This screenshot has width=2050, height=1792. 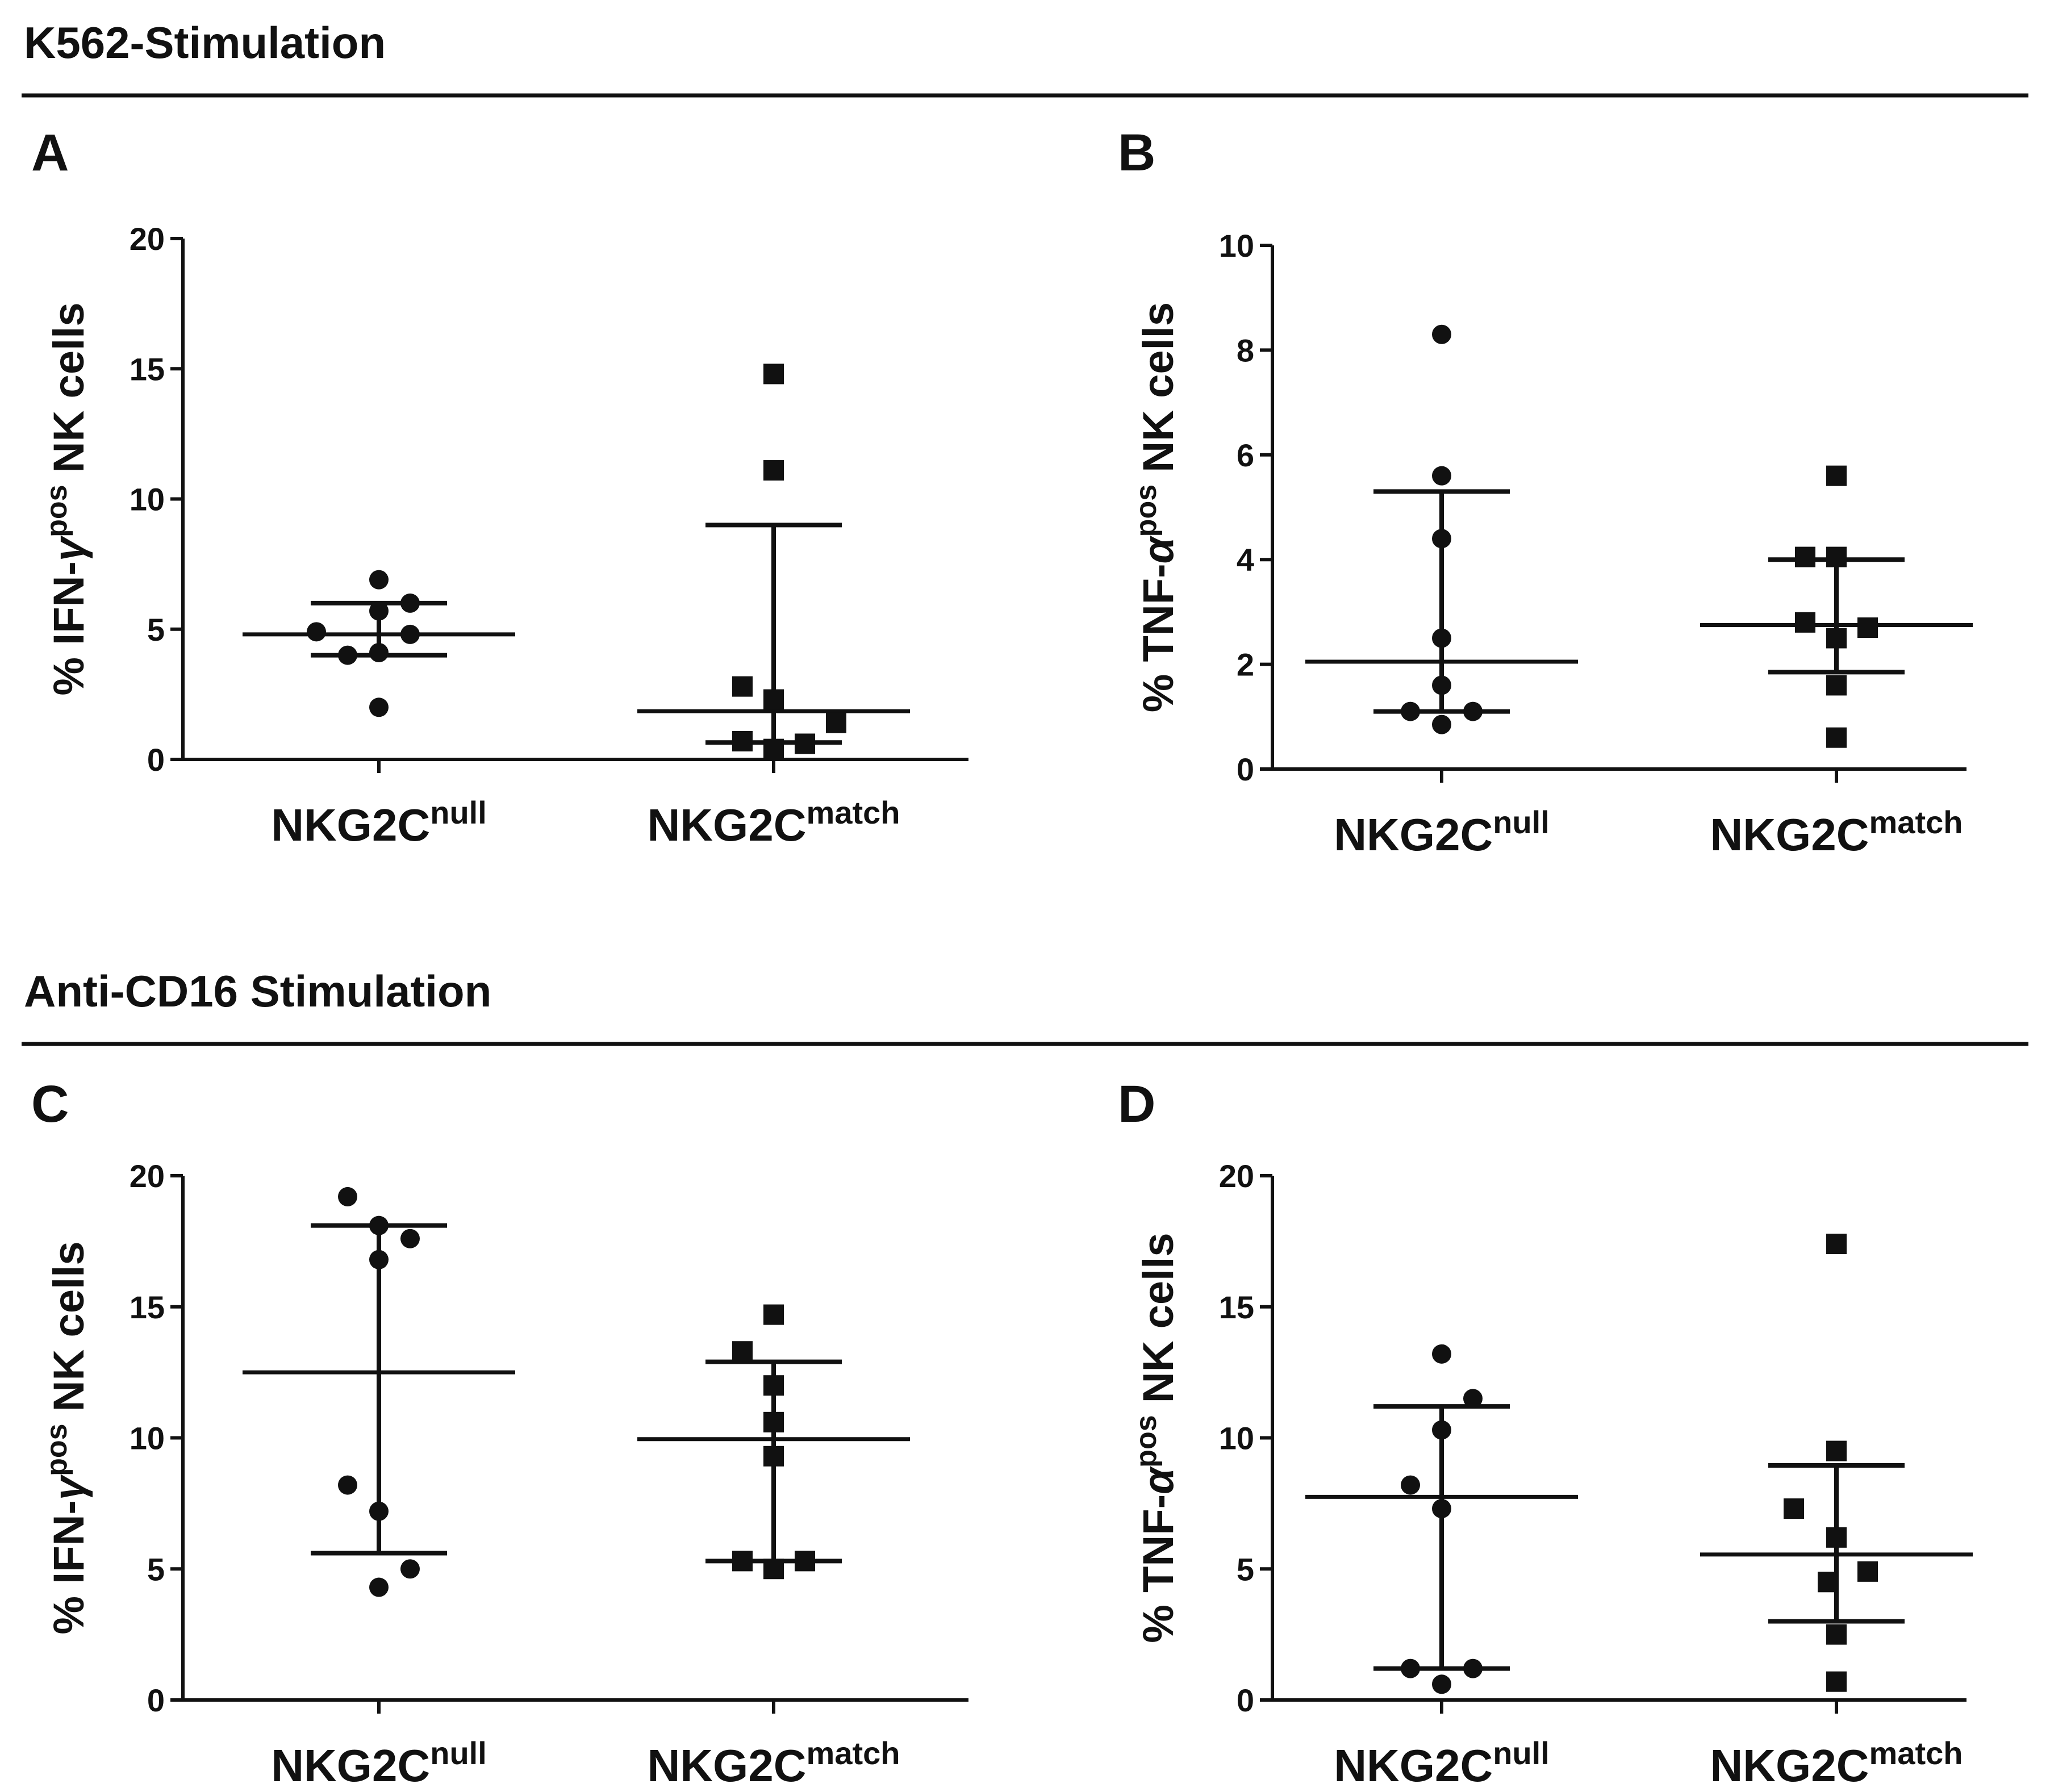 I want to click on y-tick-label: 2, so click(x=1245, y=665).